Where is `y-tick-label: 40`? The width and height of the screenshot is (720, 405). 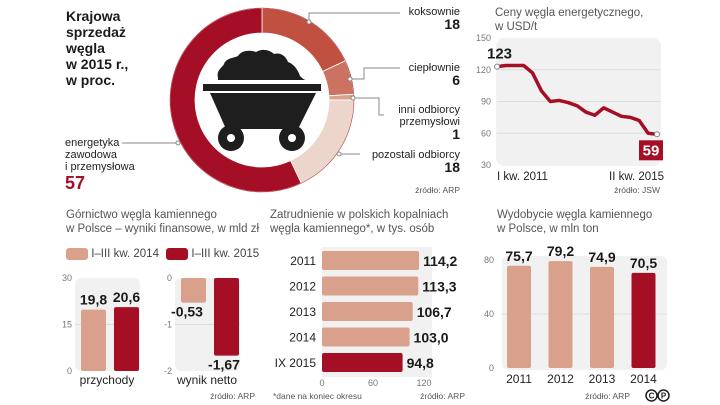 y-tick-label: 40 is located at coordinates (489, 314).